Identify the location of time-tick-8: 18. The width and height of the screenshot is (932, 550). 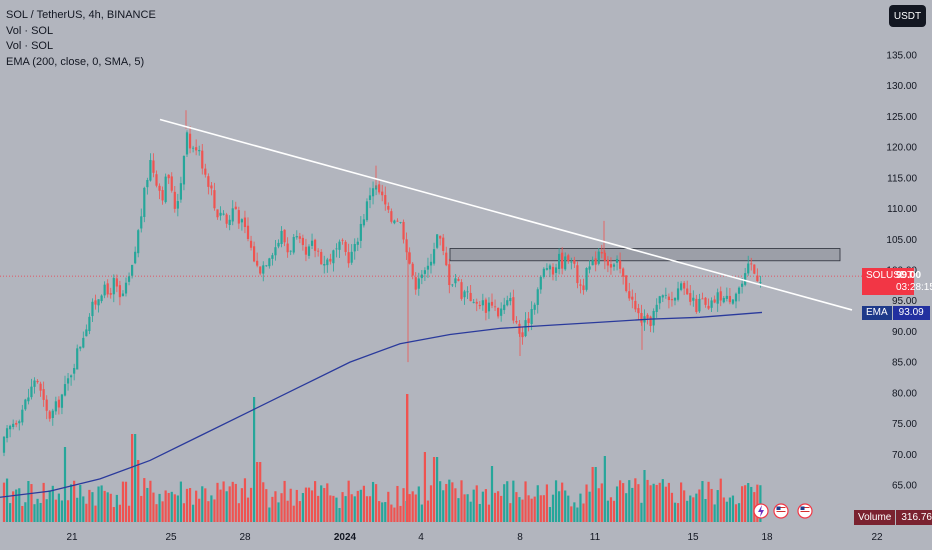
(767, 537).